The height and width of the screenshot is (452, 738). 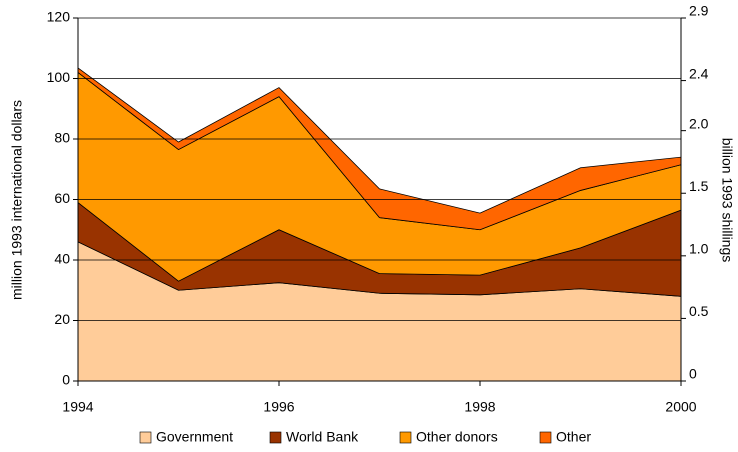 I want to click on x-tick-label: 1996, so click(x=278, y=407).